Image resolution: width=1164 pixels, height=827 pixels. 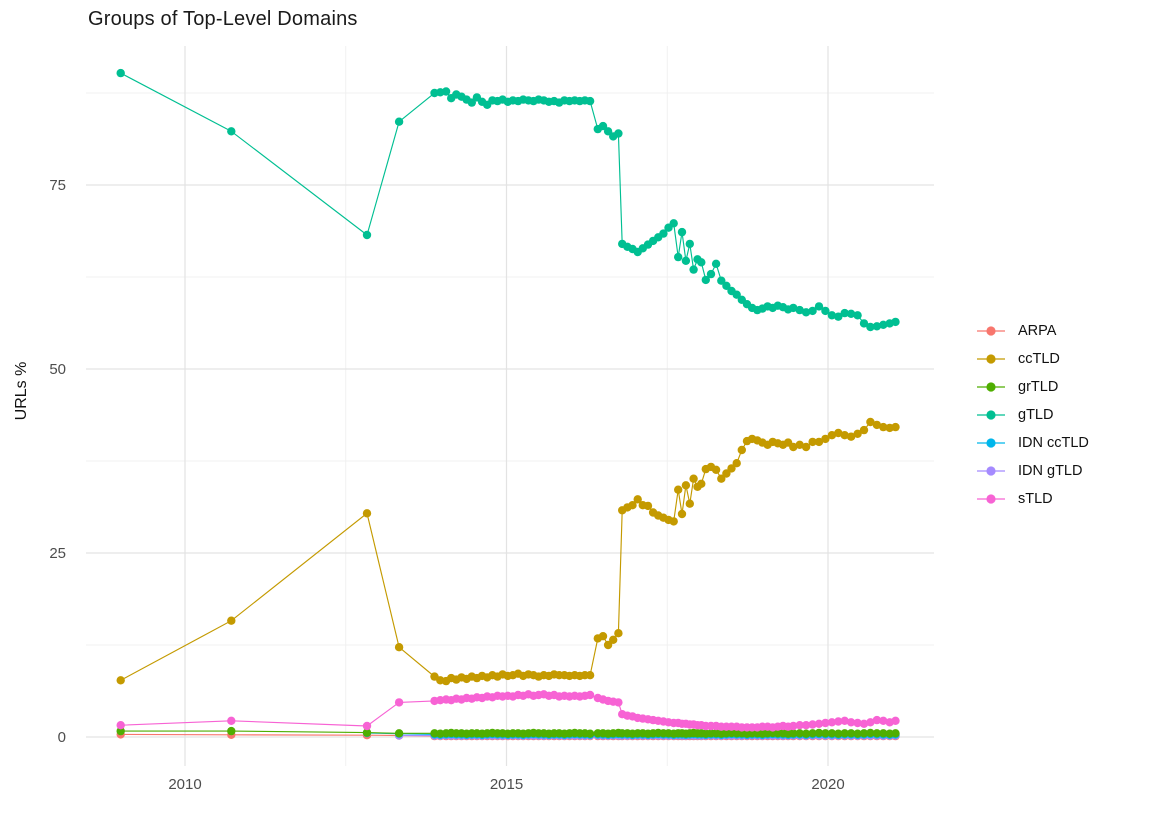 I want to click on svg-text: 75, so click(x=57, y=185).